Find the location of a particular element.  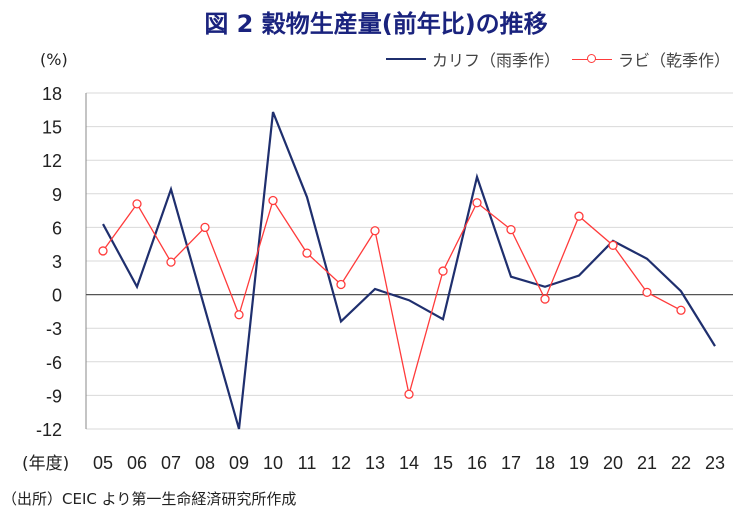

x-tick-label: 19 is located at coordinates (579, 463).